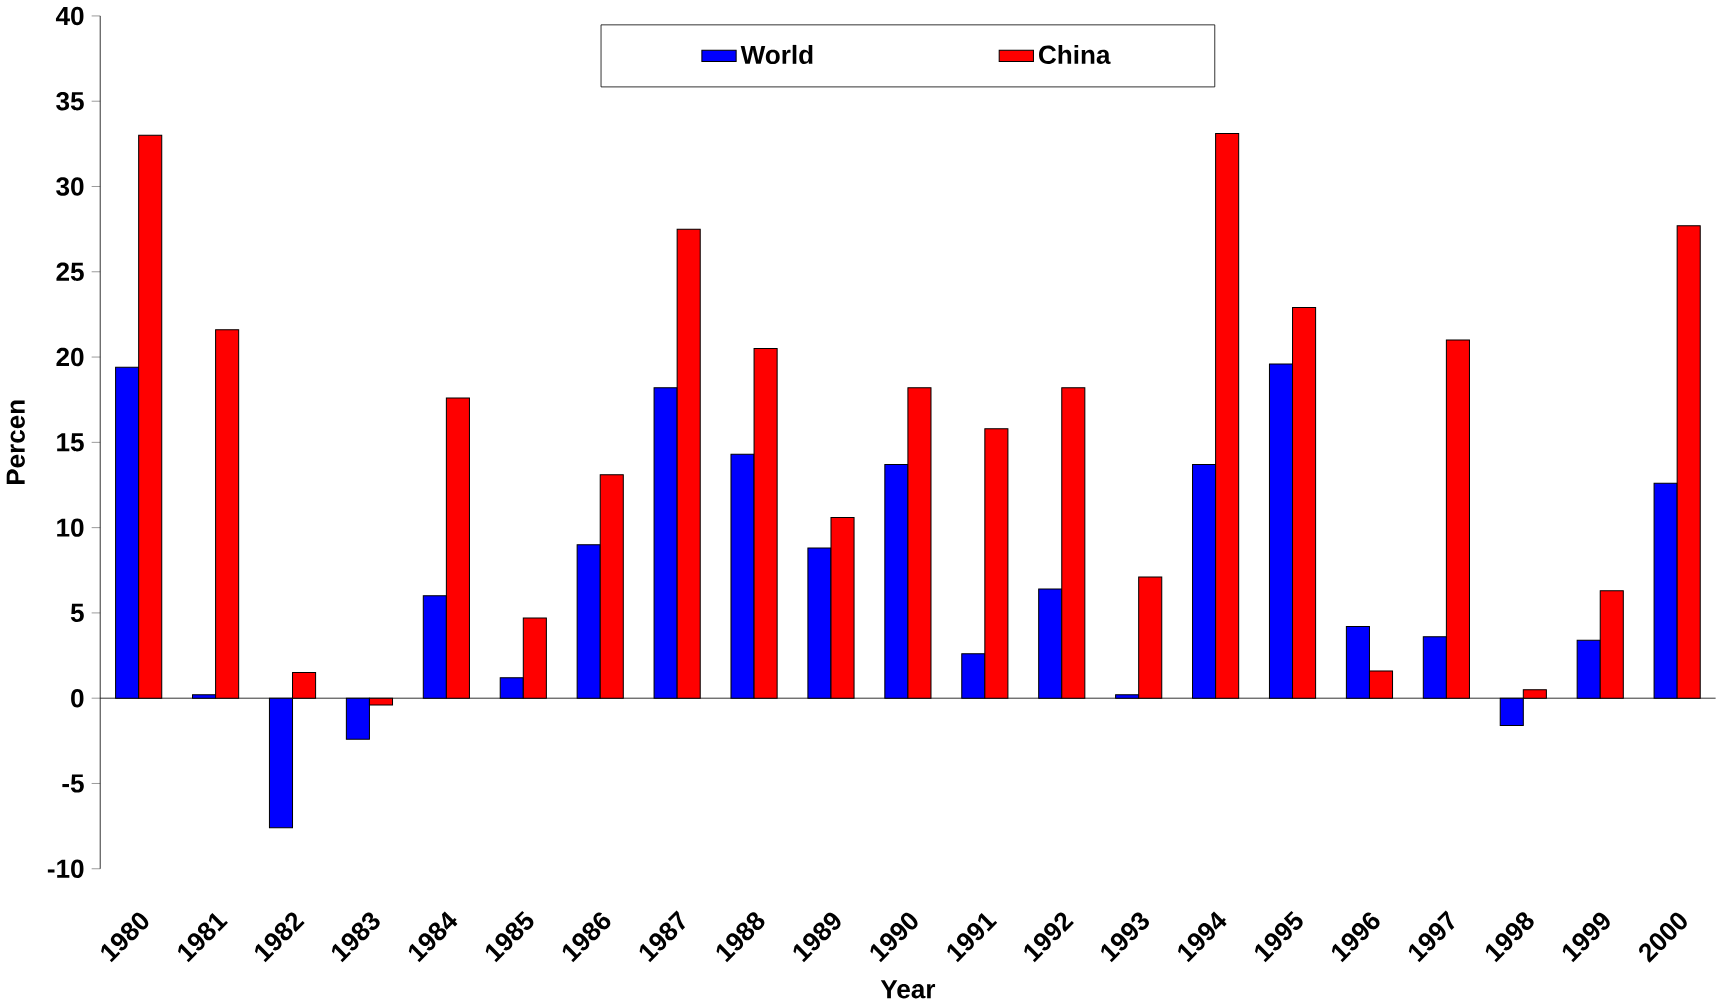 This screenshot has width=1716, height=1005. I want to click on y-tick-label: 40, so click(69, 16).